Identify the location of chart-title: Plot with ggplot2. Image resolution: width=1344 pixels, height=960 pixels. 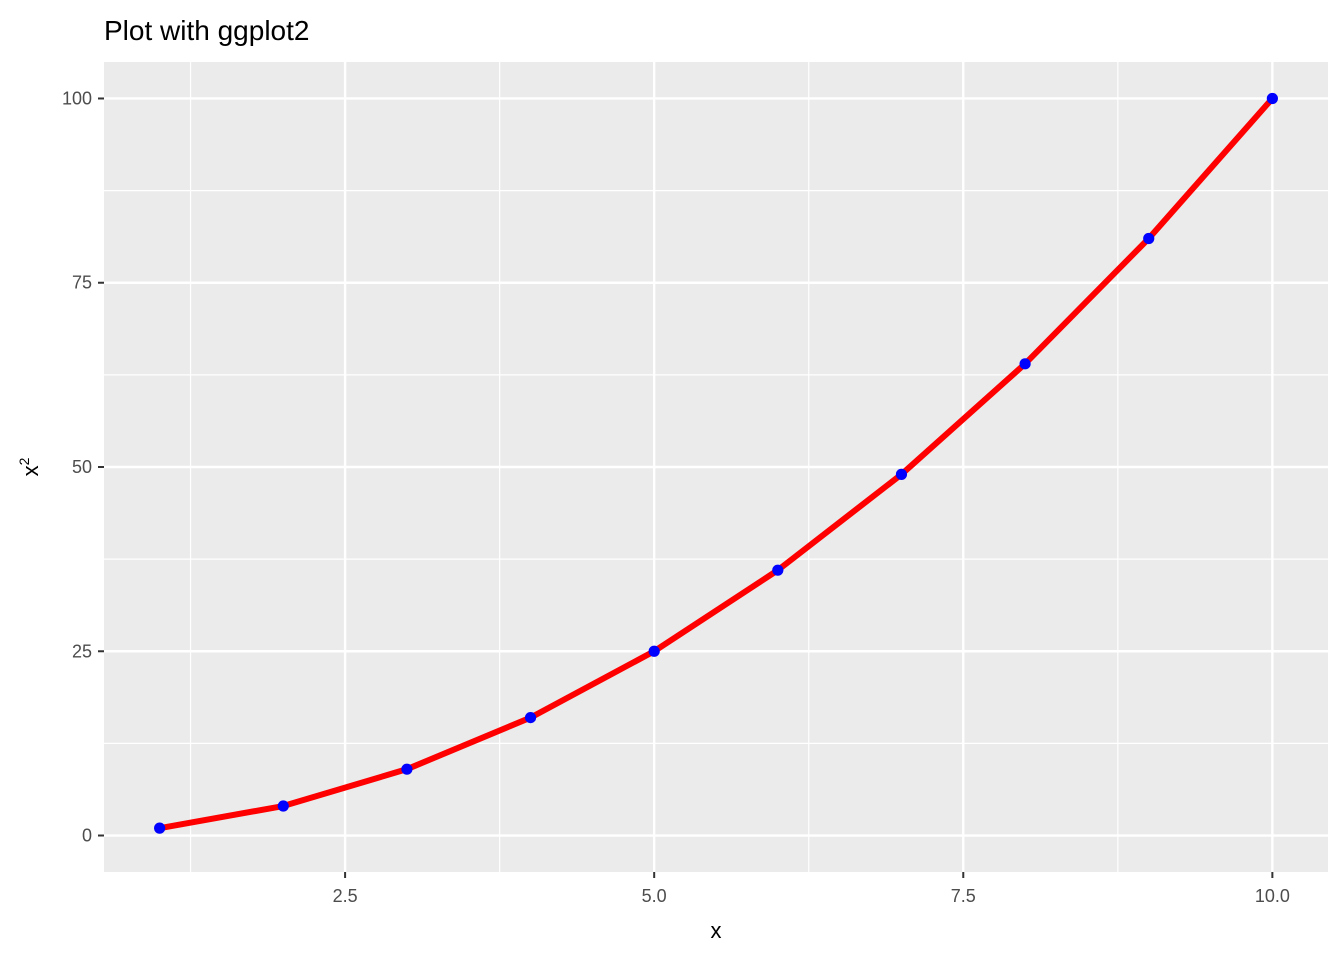
(206, 30).